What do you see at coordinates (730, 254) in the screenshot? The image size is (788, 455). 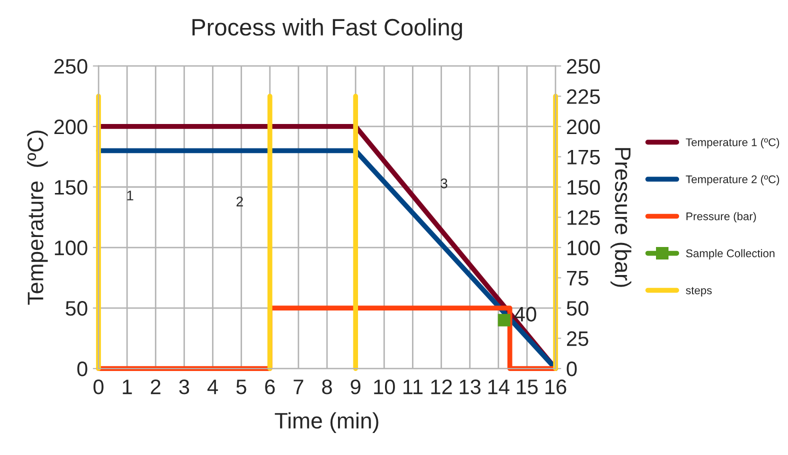 I see `legend-label: Sample Collection` at bounding box center [730, 254].